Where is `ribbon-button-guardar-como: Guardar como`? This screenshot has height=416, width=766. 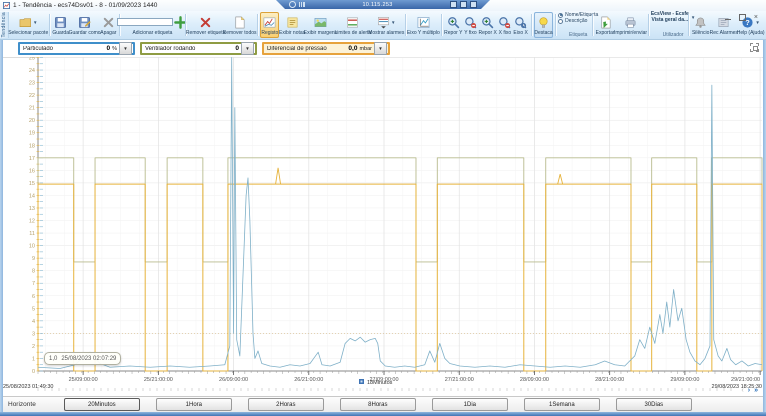
ribbon-button-guardar-como: Guardar como is located at coordinates (85, 25).